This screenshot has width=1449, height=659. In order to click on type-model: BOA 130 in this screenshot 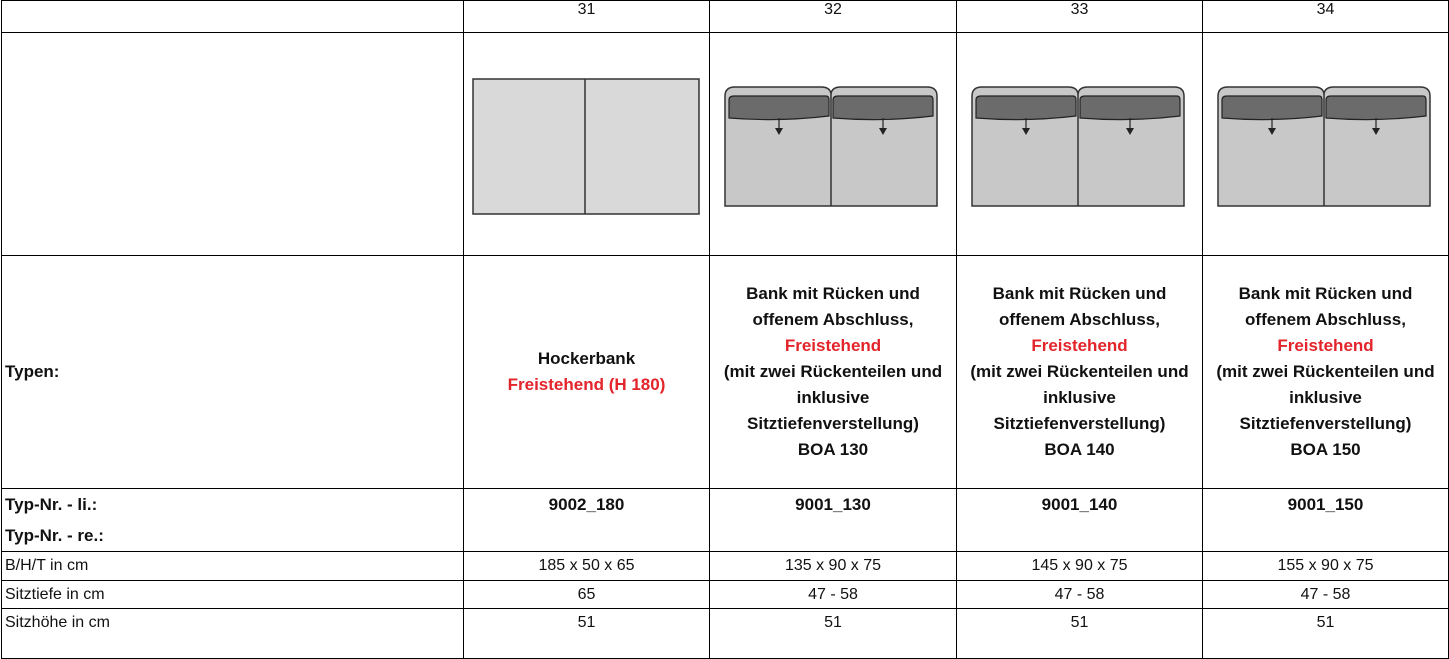, I will do `click(833, 449)`.